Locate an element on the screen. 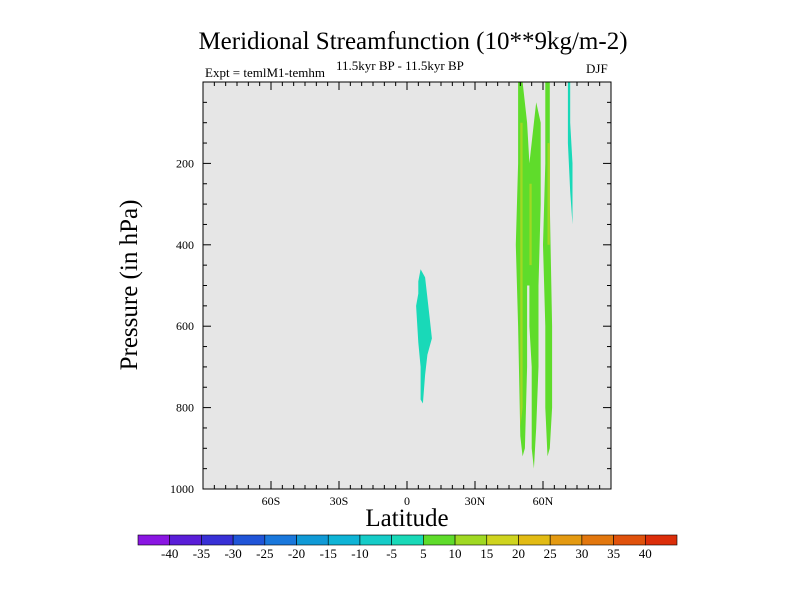  contour-regions is located at coordinates (494, 275).